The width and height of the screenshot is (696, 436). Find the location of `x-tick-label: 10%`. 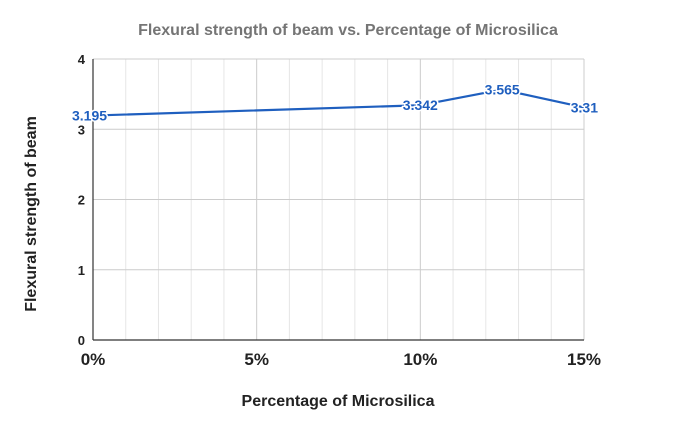

x-tick-label: 10% is located at coordinates (420, 359).